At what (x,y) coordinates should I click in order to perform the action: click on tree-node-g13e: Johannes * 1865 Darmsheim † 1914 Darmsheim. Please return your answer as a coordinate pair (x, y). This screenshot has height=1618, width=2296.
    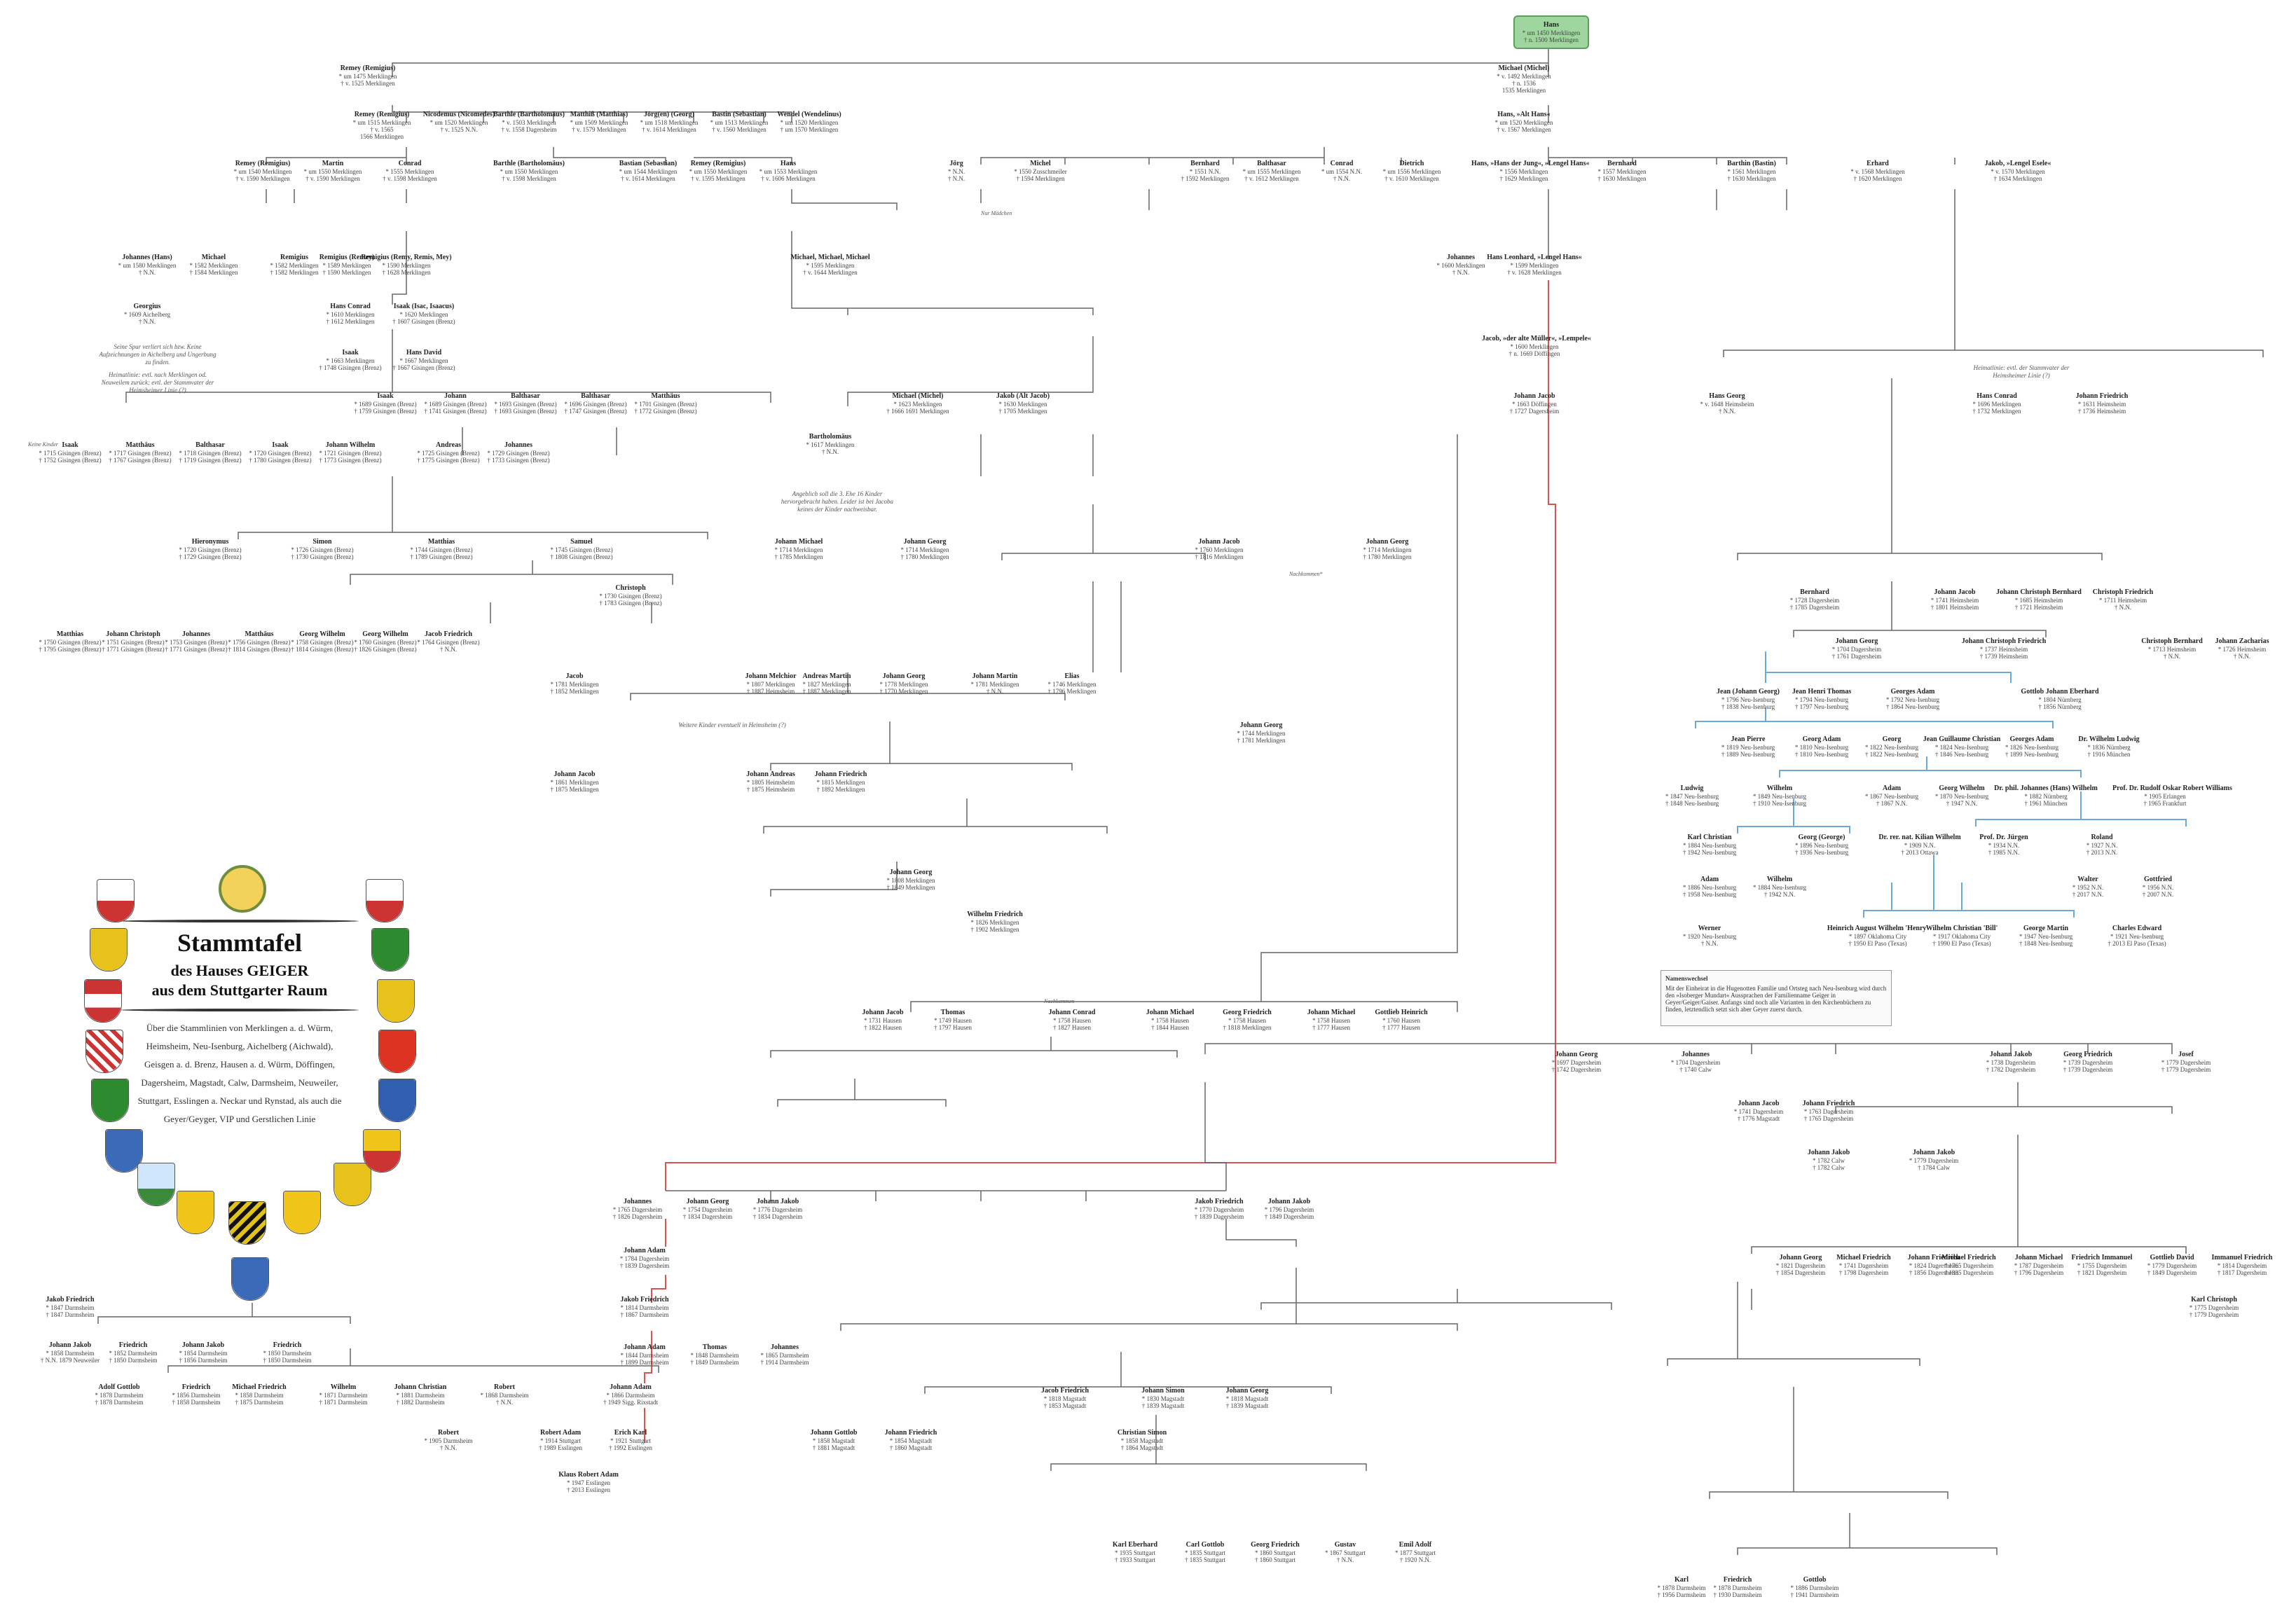
    Looking at the image, I should click on (784, 1354).